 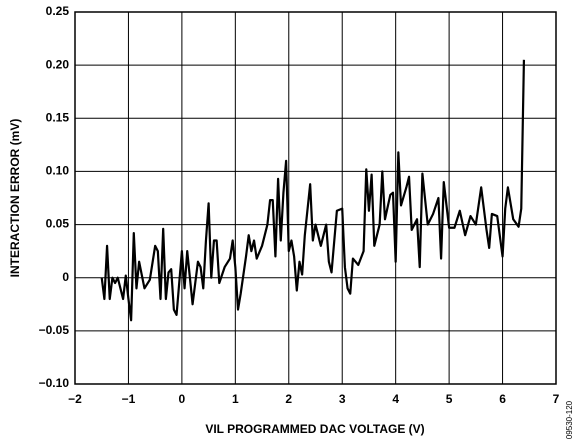 What do you see at coordinates (182, 399) in the screenshot?
I see `x-tick-label: 0` at bounding box center [182, 399].